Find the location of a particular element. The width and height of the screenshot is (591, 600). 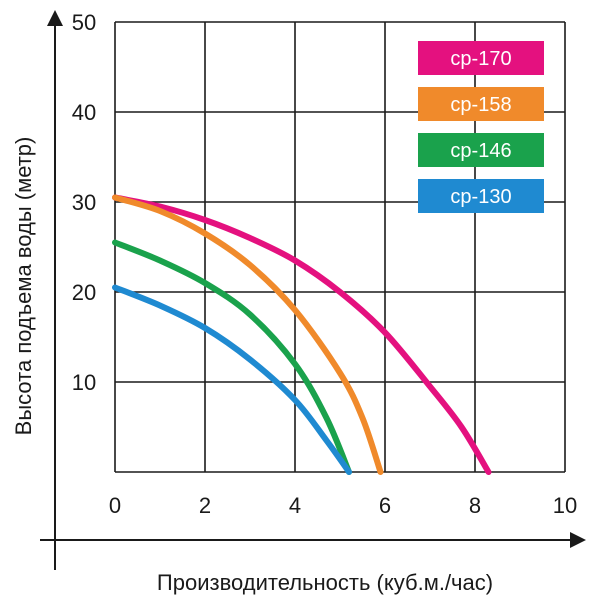

legend-item: cp-146 is located at coordinates (481, 150).